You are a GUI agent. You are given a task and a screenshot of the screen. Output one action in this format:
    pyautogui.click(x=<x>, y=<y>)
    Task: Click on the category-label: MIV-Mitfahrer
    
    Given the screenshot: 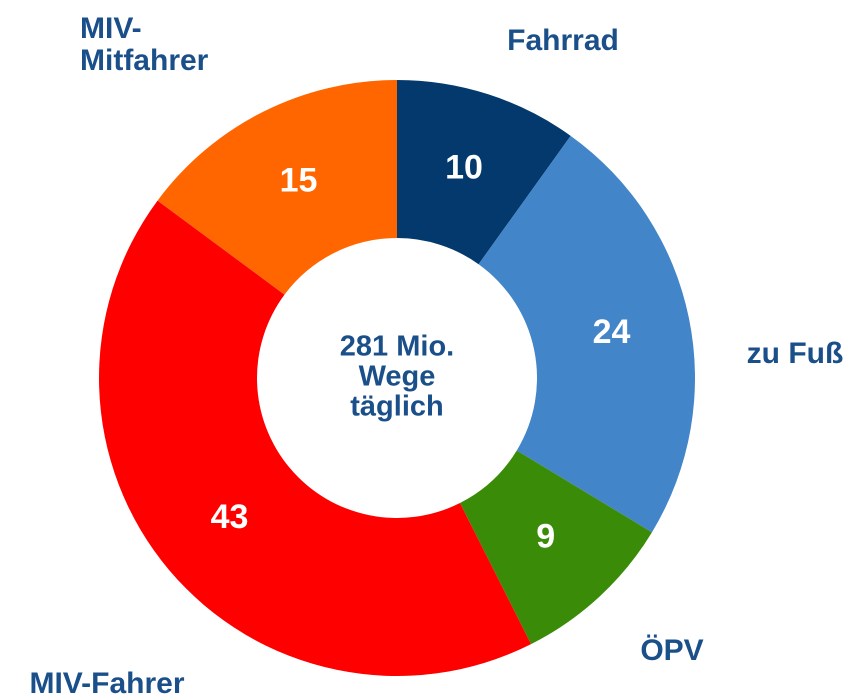 What is the action you would take?
    pyautogui.click(x=144, y=44)
    